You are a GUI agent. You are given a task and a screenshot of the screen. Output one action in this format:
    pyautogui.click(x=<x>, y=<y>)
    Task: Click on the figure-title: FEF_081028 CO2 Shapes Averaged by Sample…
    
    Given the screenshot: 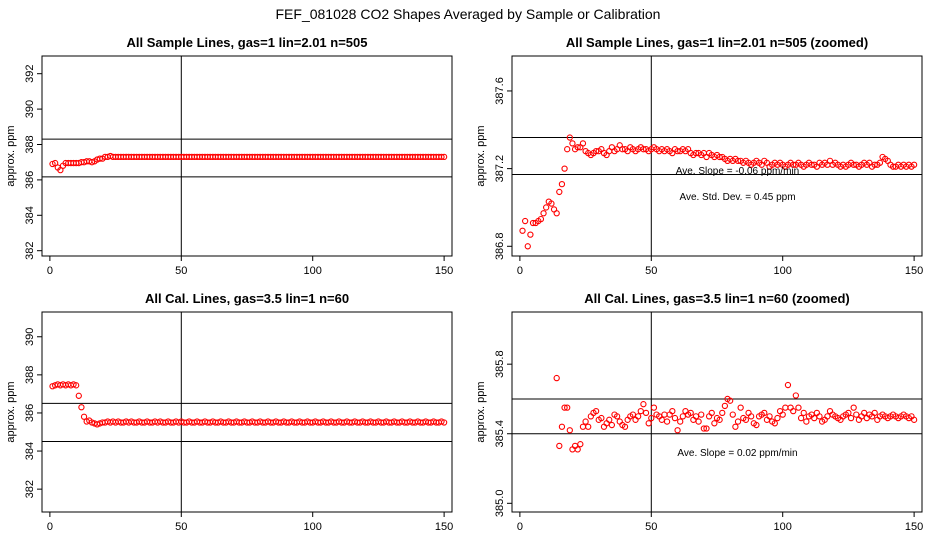 What is the action you would take?
    pyautogui.click(x=468, y=14)
    